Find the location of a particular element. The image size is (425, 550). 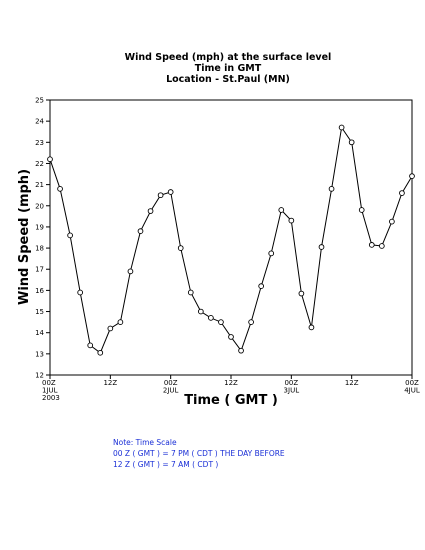

x-axis-title: Time ( GMT ) is located at coordinates (231, 400).